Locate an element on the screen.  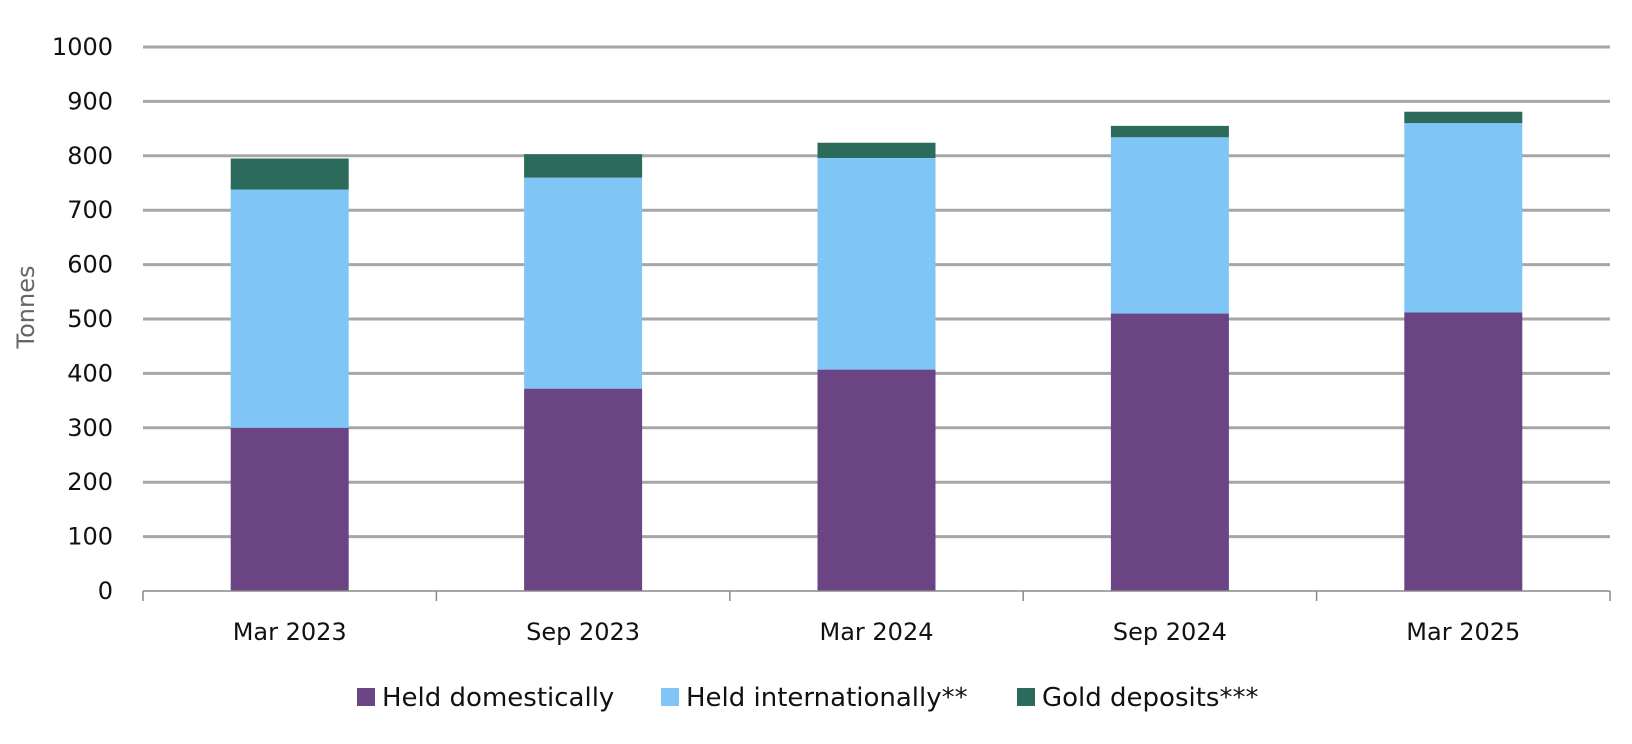
x-tick-label: Sep 2024 is located at coordinates (1170, 632).